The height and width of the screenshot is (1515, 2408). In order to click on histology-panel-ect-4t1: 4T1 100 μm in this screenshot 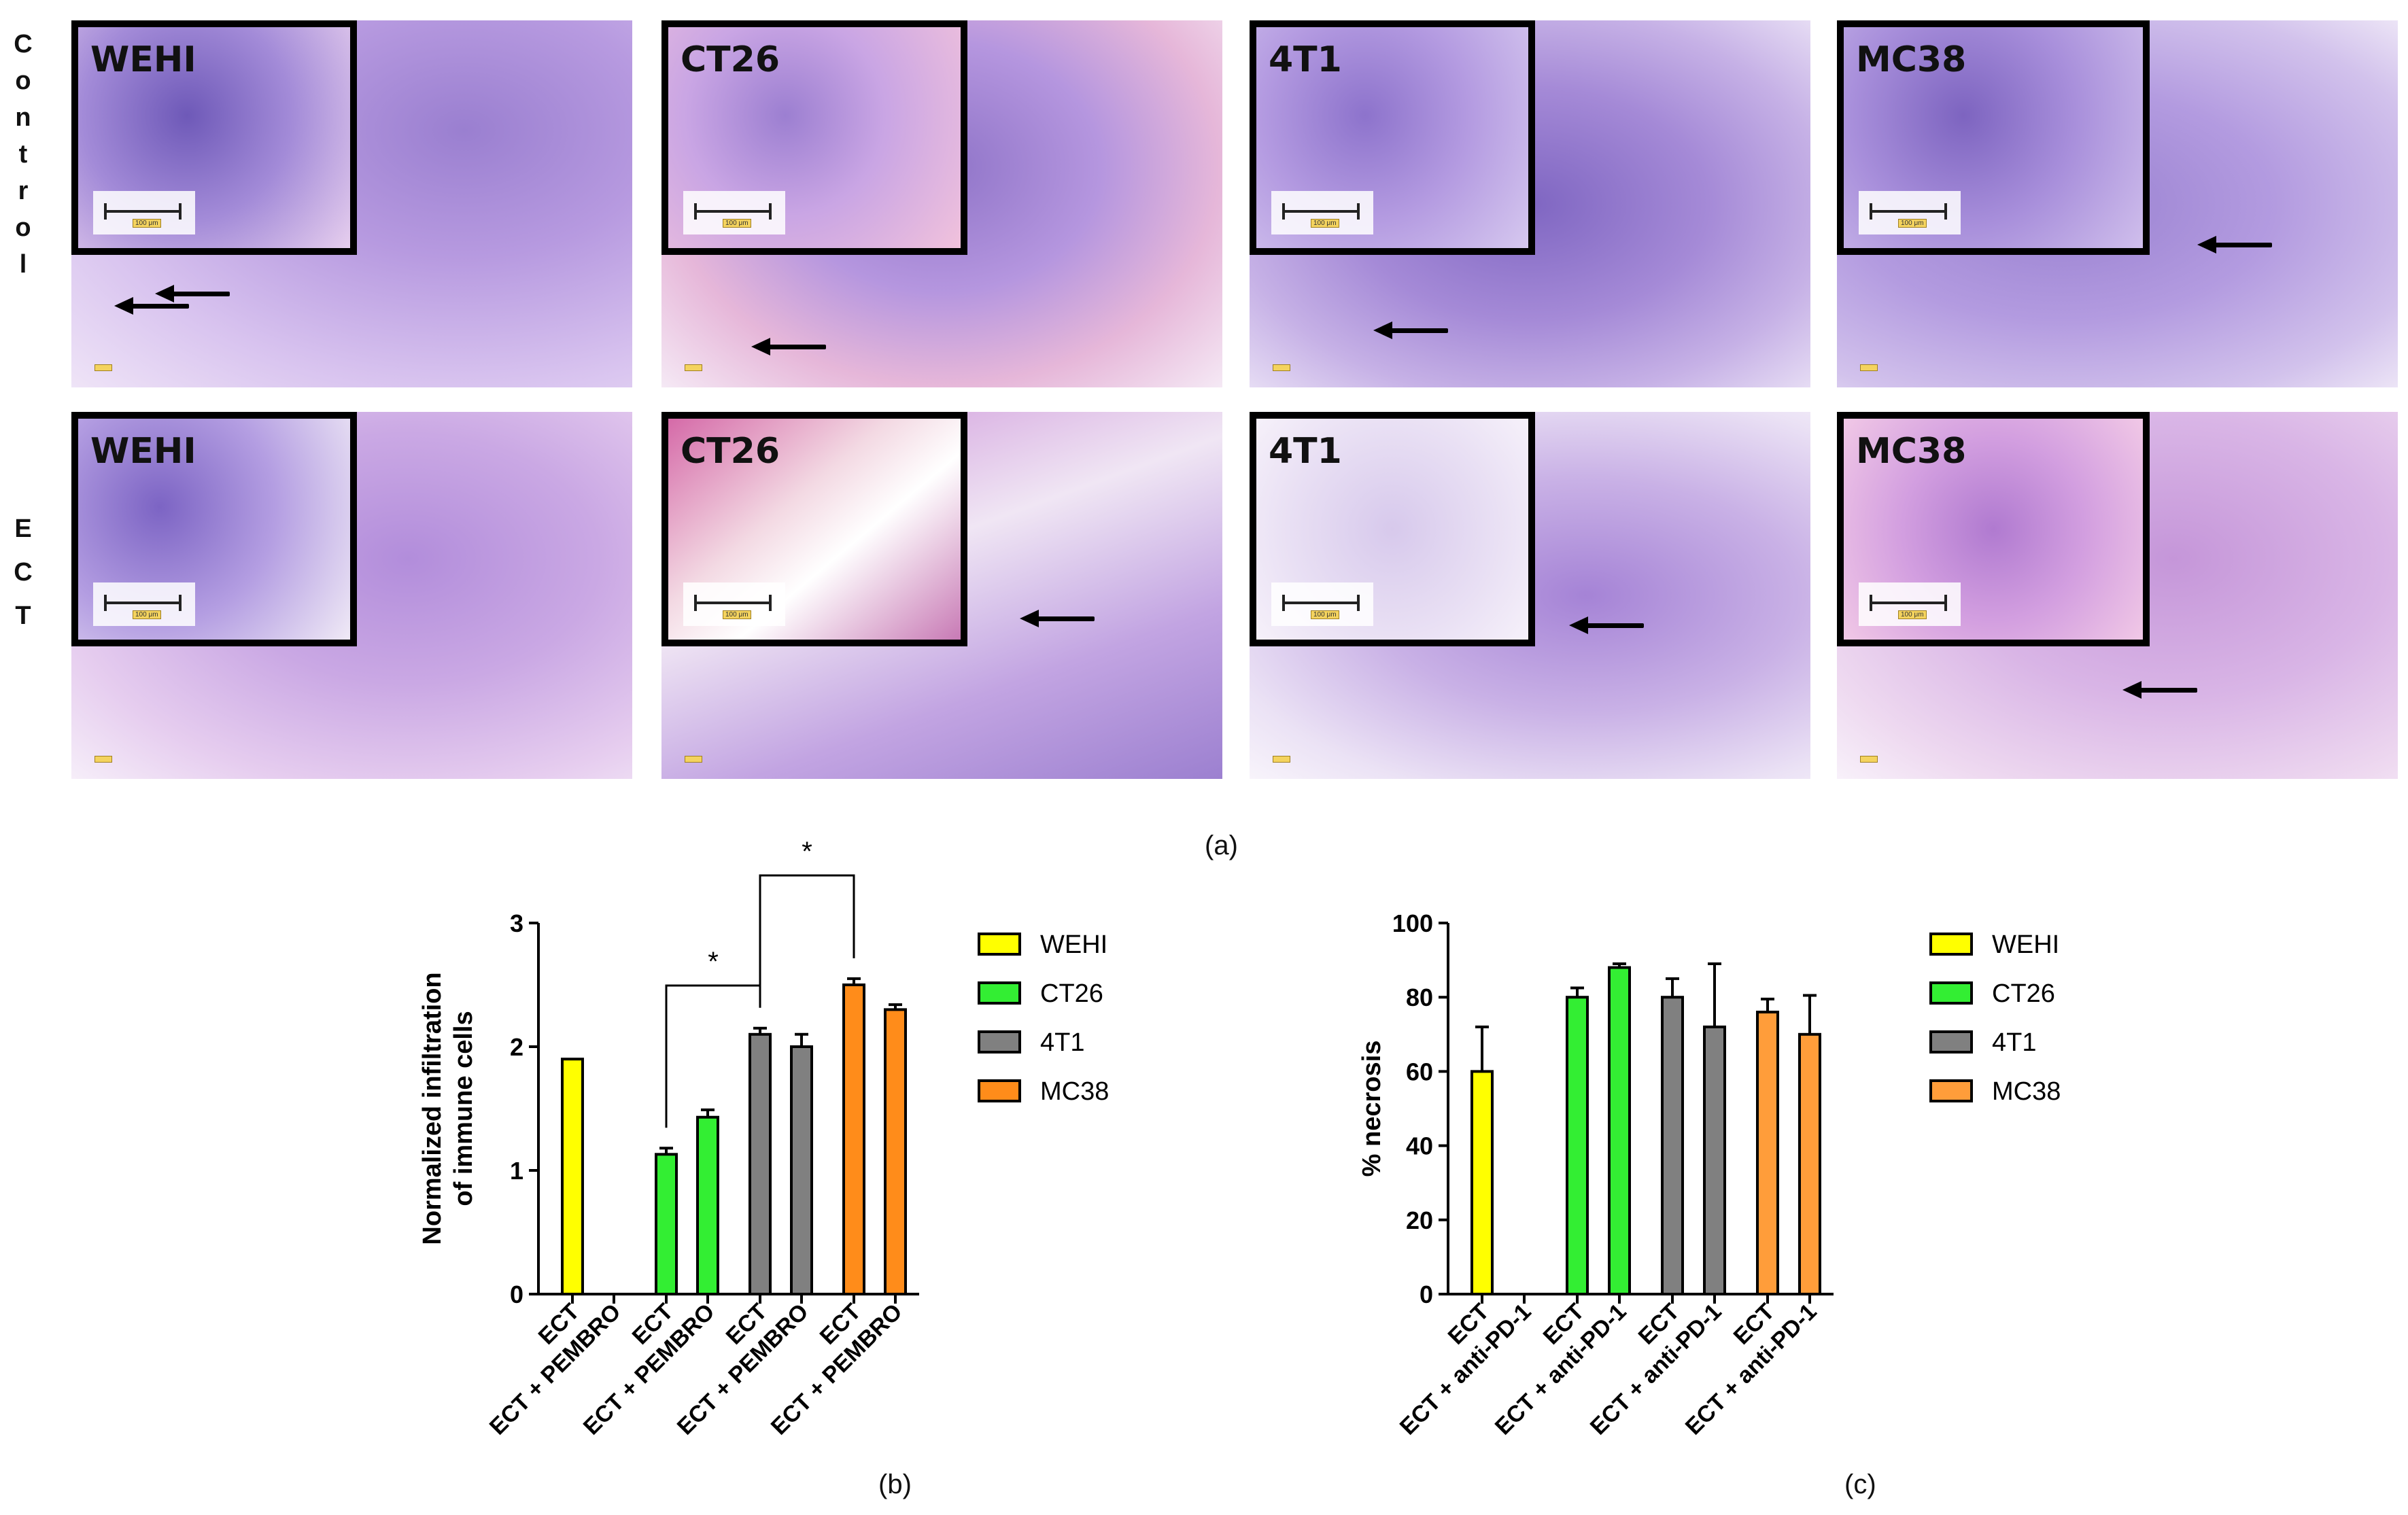, I will do `click(1530, 595)`.